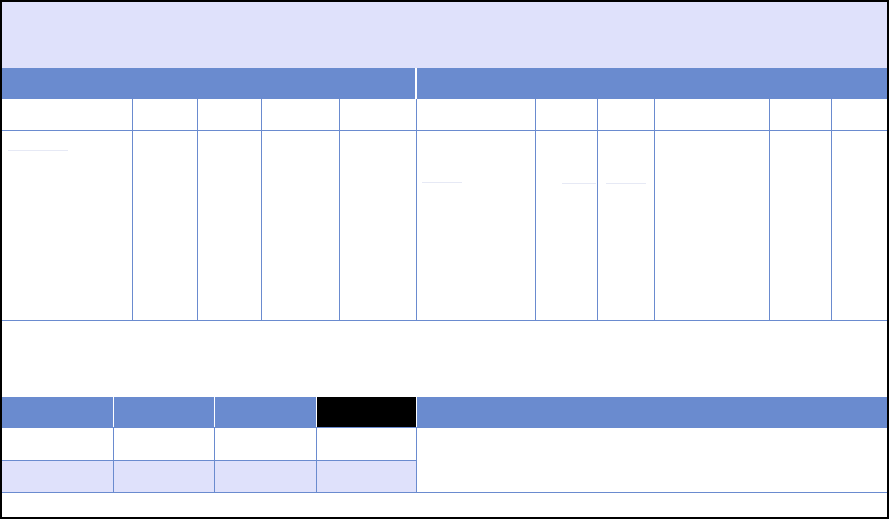 This screenshot has height=519, width=890. Describe the element at coordinates (209, 460) in the screenshot. I see `row-rule` at that location.